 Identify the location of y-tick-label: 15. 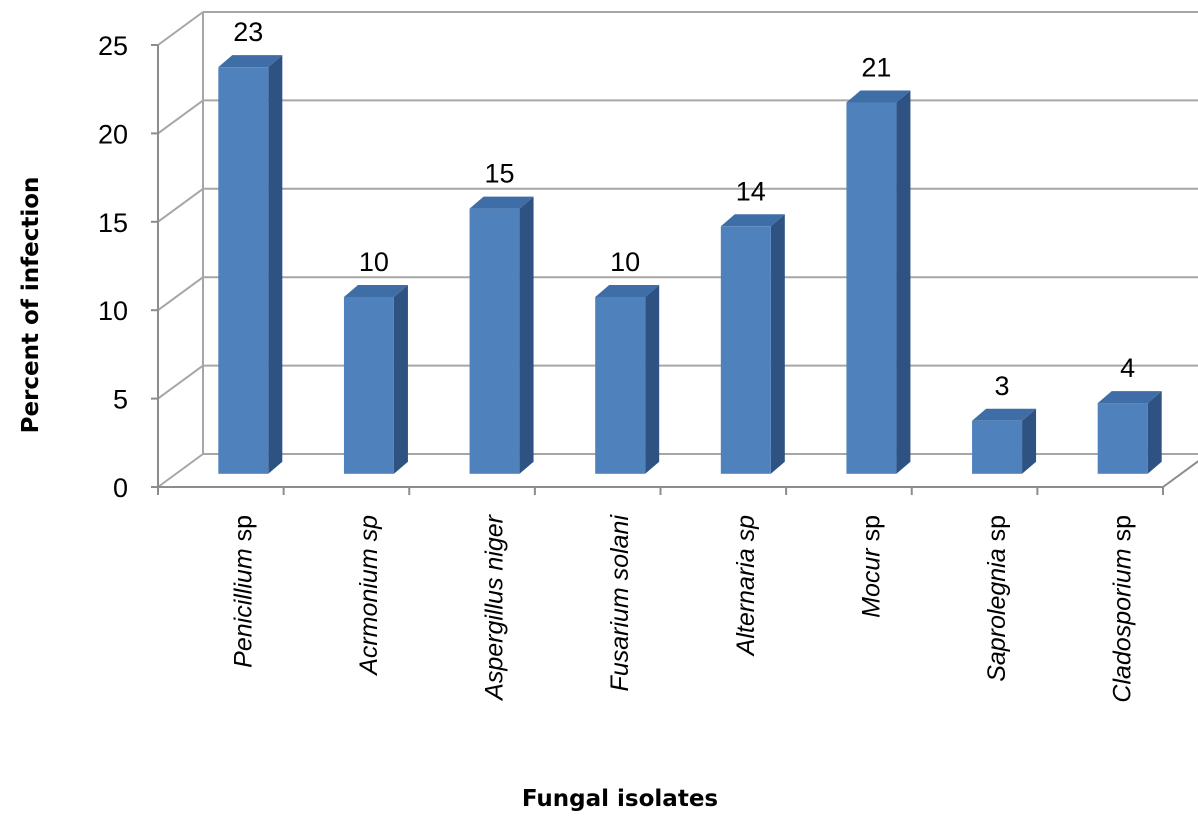
(113, 223).